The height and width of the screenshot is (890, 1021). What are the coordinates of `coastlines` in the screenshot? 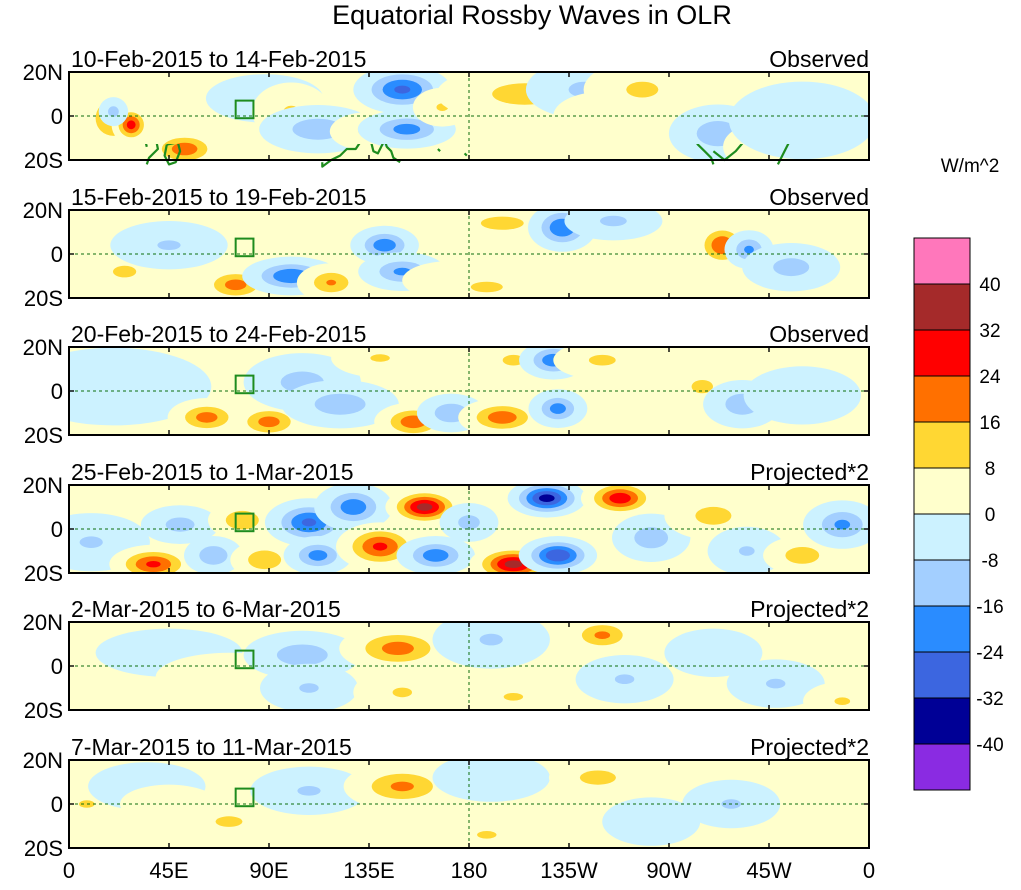 It's located at (467, 156).